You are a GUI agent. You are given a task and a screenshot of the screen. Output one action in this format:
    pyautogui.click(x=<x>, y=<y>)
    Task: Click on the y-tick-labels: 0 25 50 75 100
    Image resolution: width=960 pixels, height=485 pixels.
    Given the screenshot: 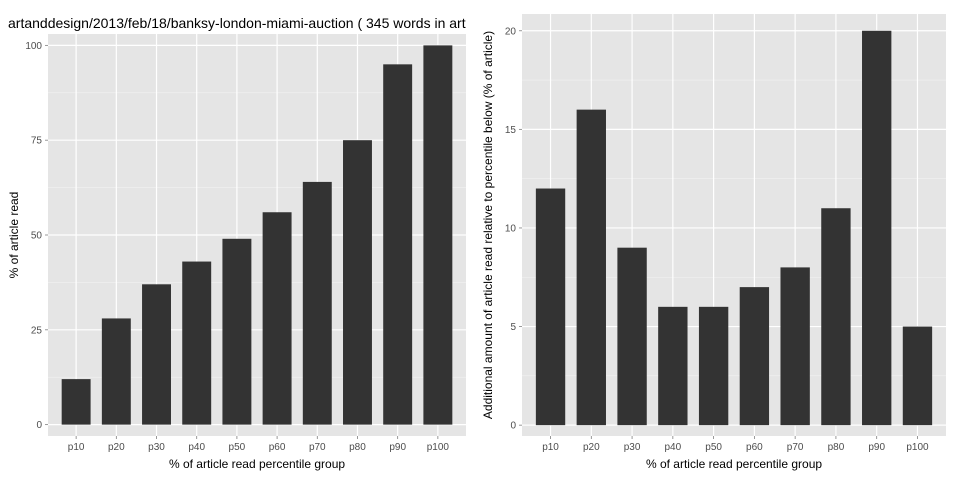 What is the action you would take?
    pyautogui.click(x=36, y=236)
    